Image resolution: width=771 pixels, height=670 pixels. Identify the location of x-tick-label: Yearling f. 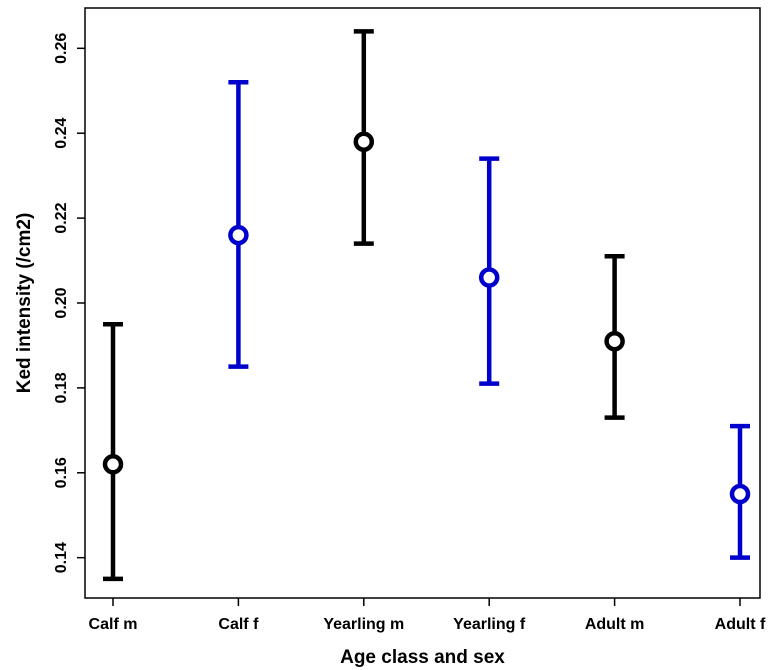
(489, 624).